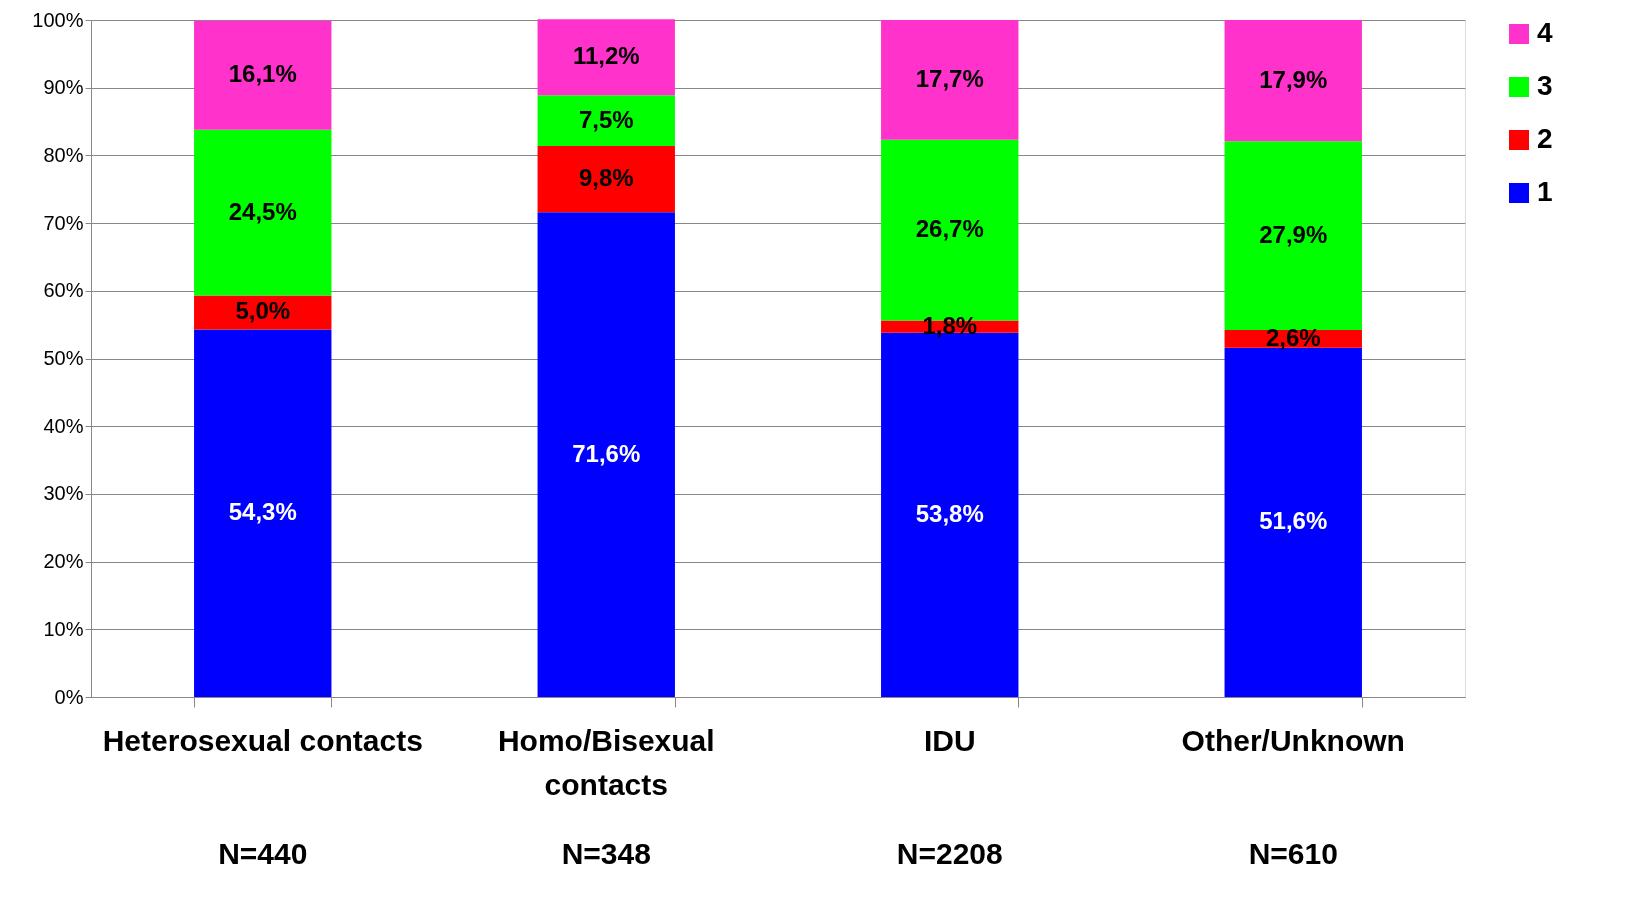  I want to click on y-tick-label: 80%, so click(63, 154).